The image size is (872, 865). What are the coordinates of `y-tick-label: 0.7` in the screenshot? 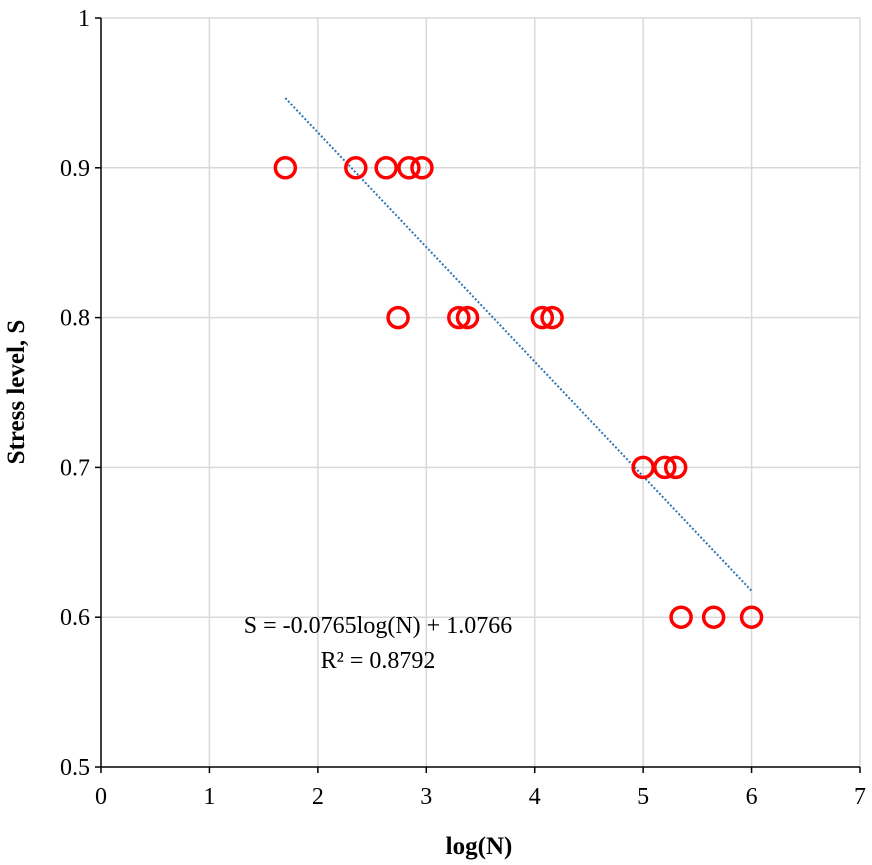 It's located at (75, 468).